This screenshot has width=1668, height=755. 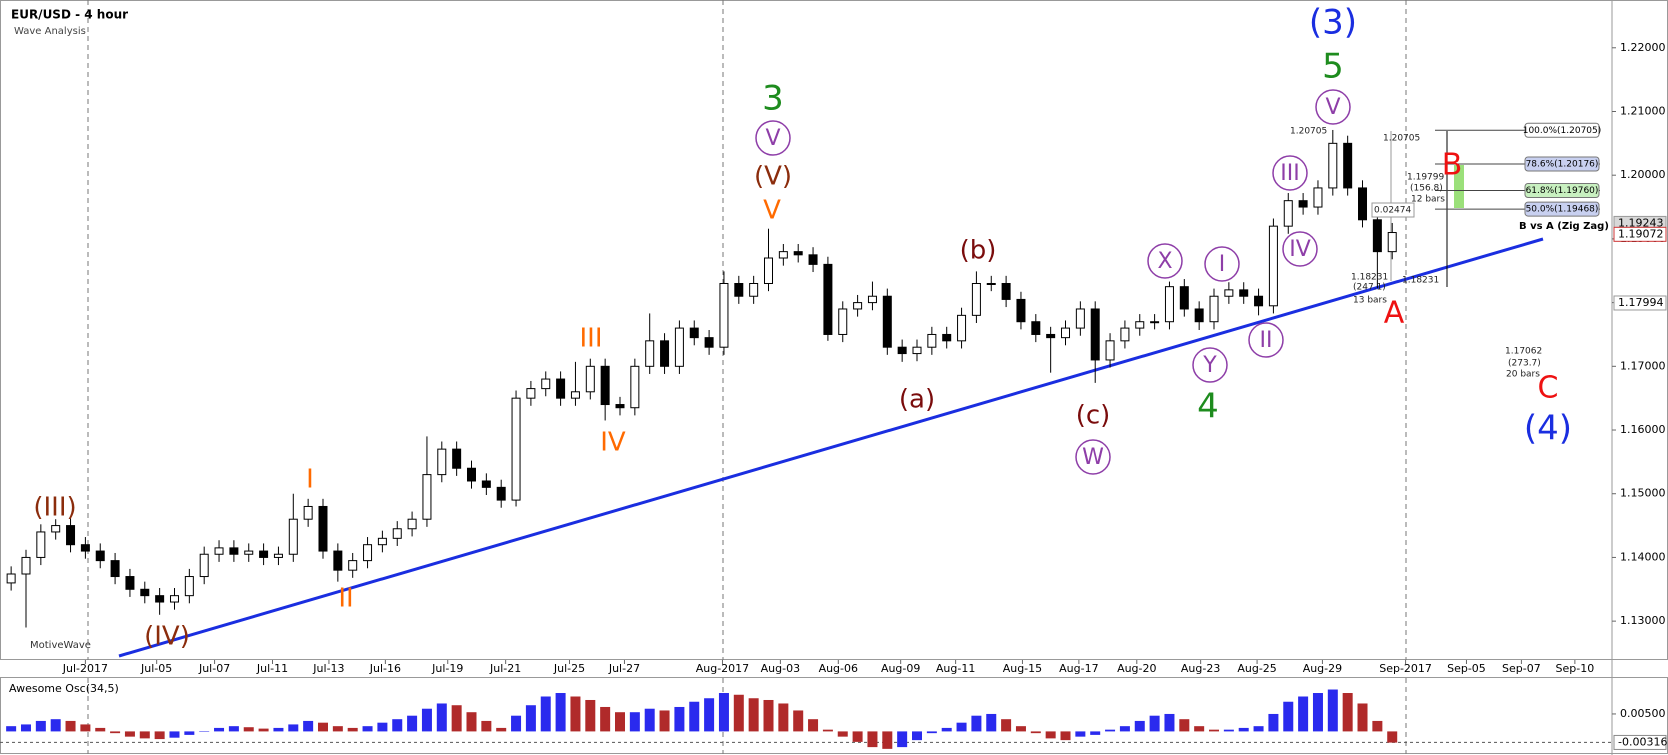 I want to click on x-tick-label: Jul-2017, so click(x=85, y=668).